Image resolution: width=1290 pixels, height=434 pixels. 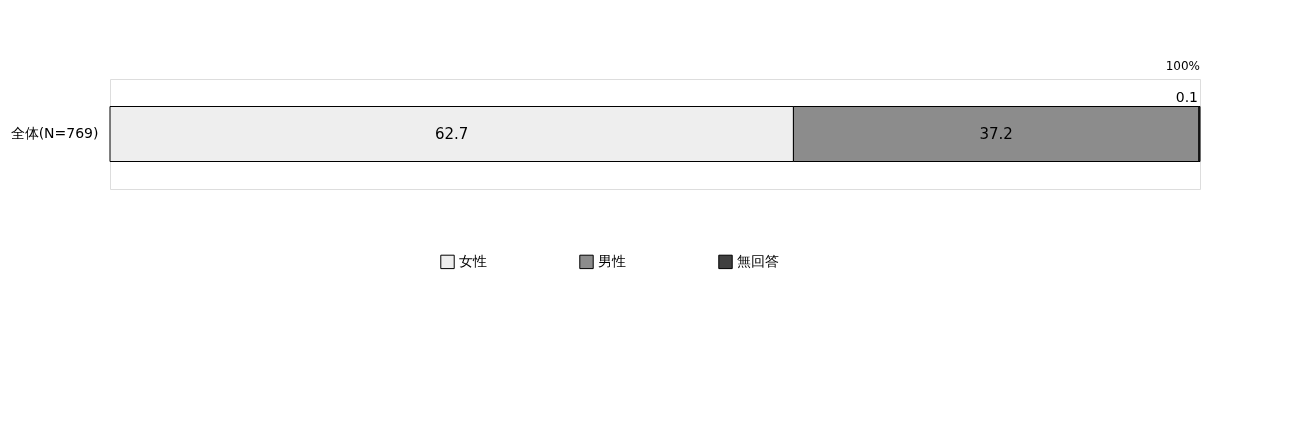 What do you see at coordinates (1182, 66) in the screenshot?
I see `text: 100%` at bounding box center [1182, 66].